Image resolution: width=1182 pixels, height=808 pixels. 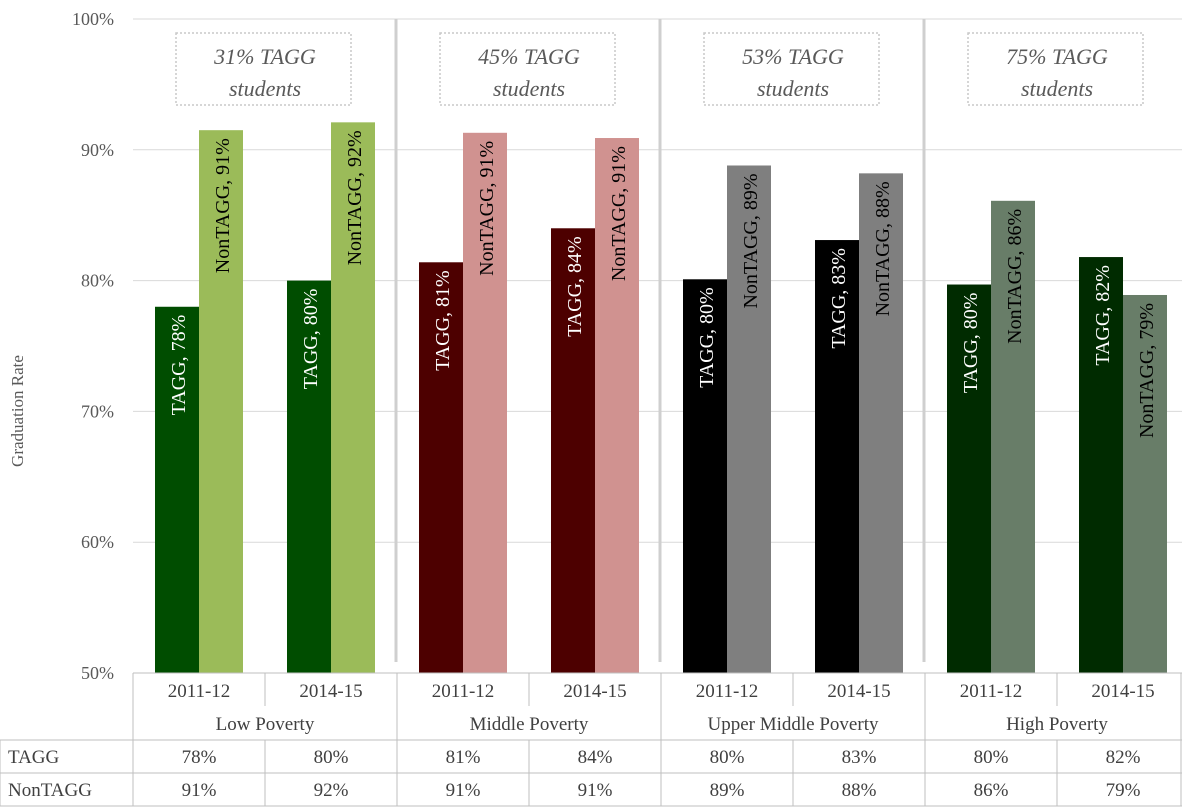 I want to click on data-label: NonTAGG, 89%, so click(x=751, y=240).